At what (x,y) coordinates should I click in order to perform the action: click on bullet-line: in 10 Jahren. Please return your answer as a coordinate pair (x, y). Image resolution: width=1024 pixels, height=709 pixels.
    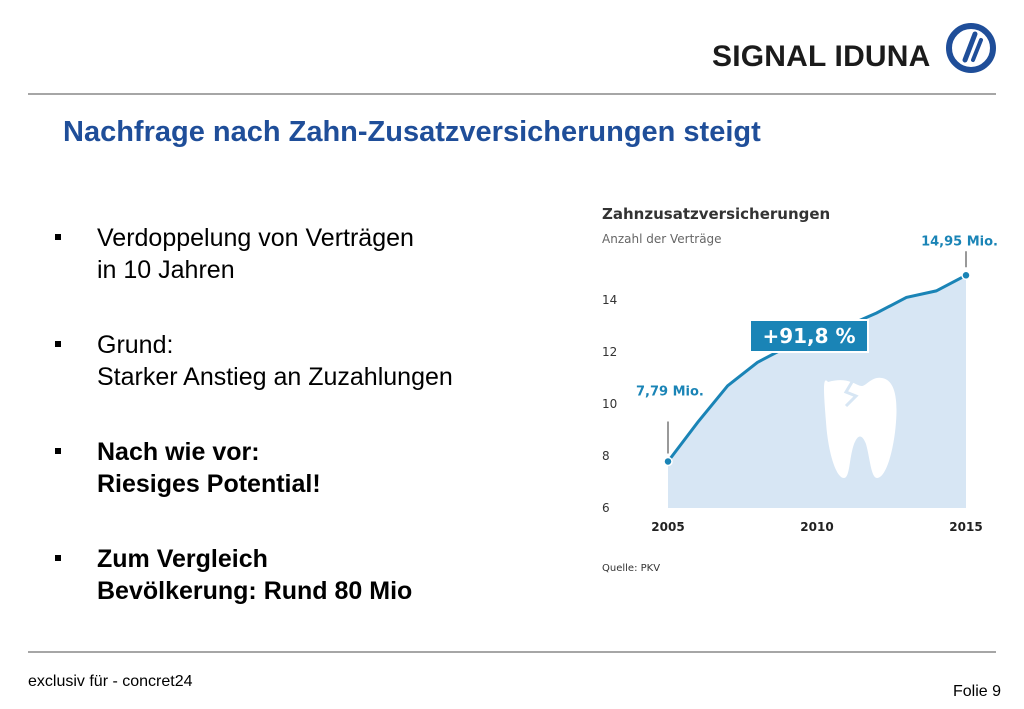
    Looking at the image, I should click on (166, 270).